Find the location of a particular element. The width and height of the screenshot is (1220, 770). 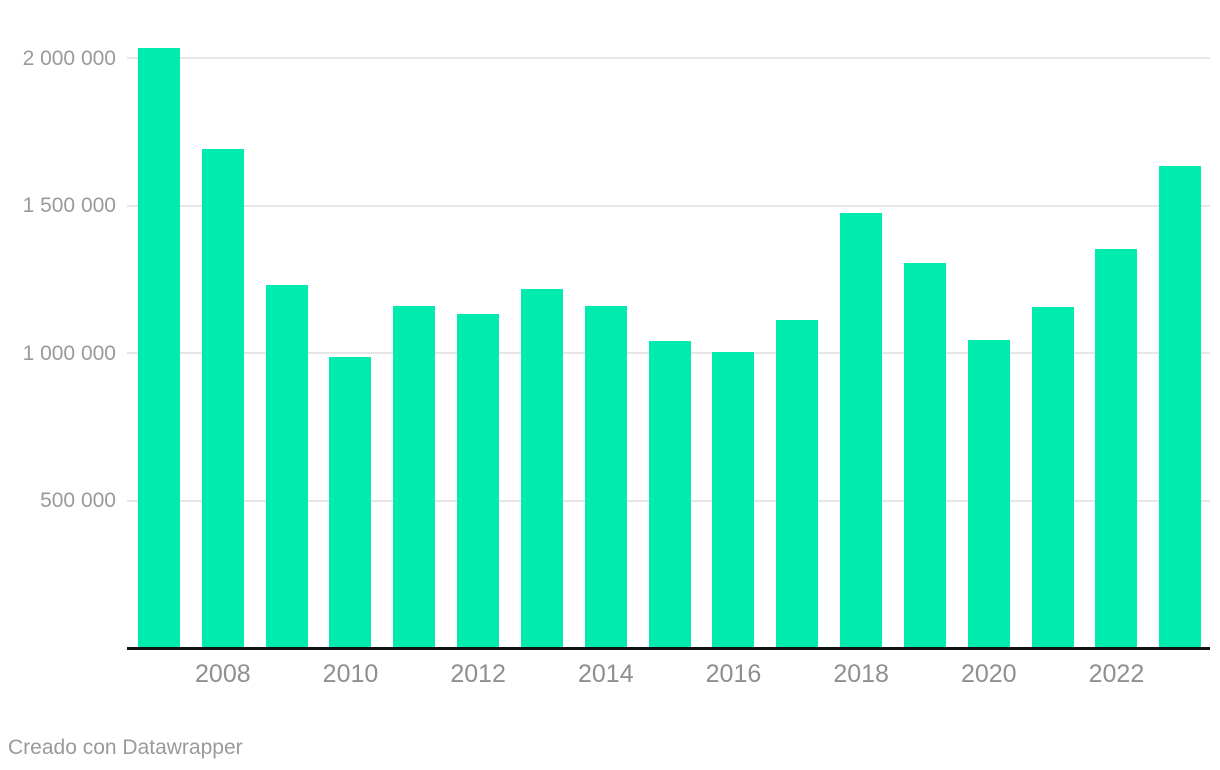

bar-2007 is located at coordinates (159, 348).